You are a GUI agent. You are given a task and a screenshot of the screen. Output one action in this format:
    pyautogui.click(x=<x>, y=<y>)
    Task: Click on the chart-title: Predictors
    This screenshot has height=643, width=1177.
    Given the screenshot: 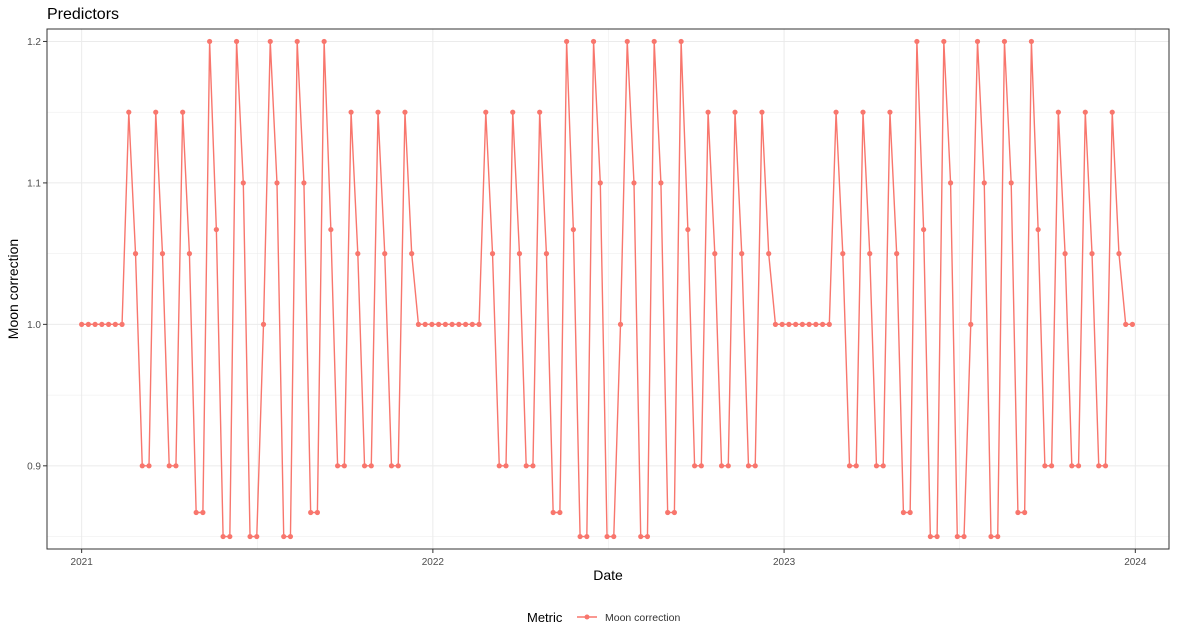 What is the action you would take?
    pyautogui.click(x=83, y=14)
    